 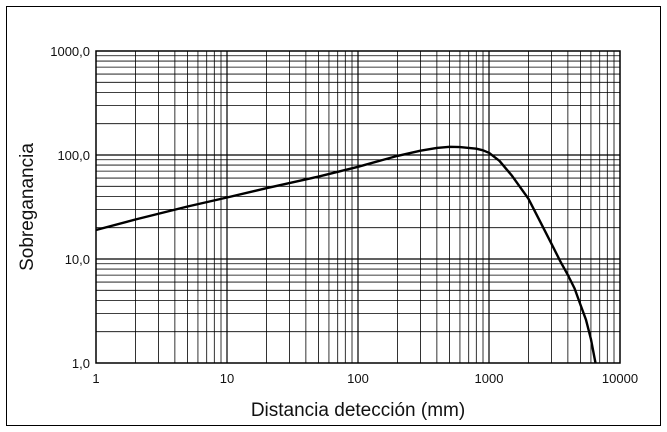 I want to click on y-tick-label: 1000,0, so click(x=70, y=51).